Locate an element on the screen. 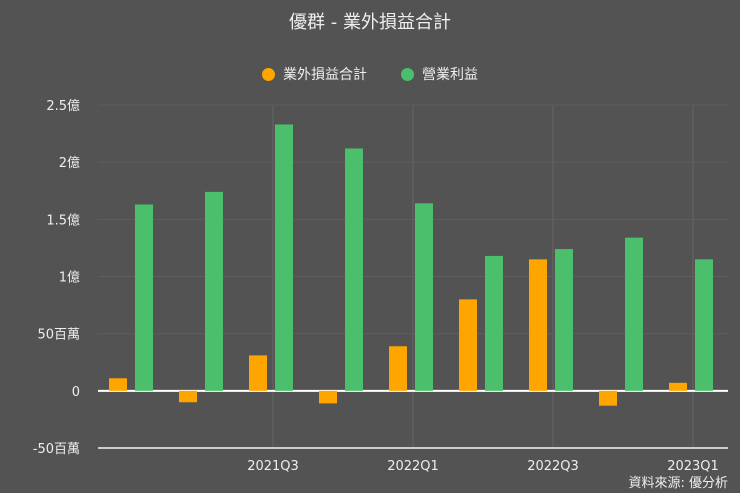 The image size is (740, 493). y-tick-label: 0 is located at coordinates (76, 392).